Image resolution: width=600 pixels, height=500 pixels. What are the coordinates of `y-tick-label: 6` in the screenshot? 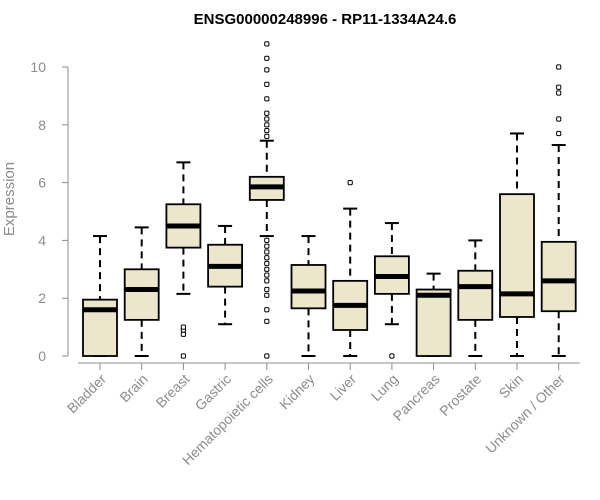 It's located at (42, 183).